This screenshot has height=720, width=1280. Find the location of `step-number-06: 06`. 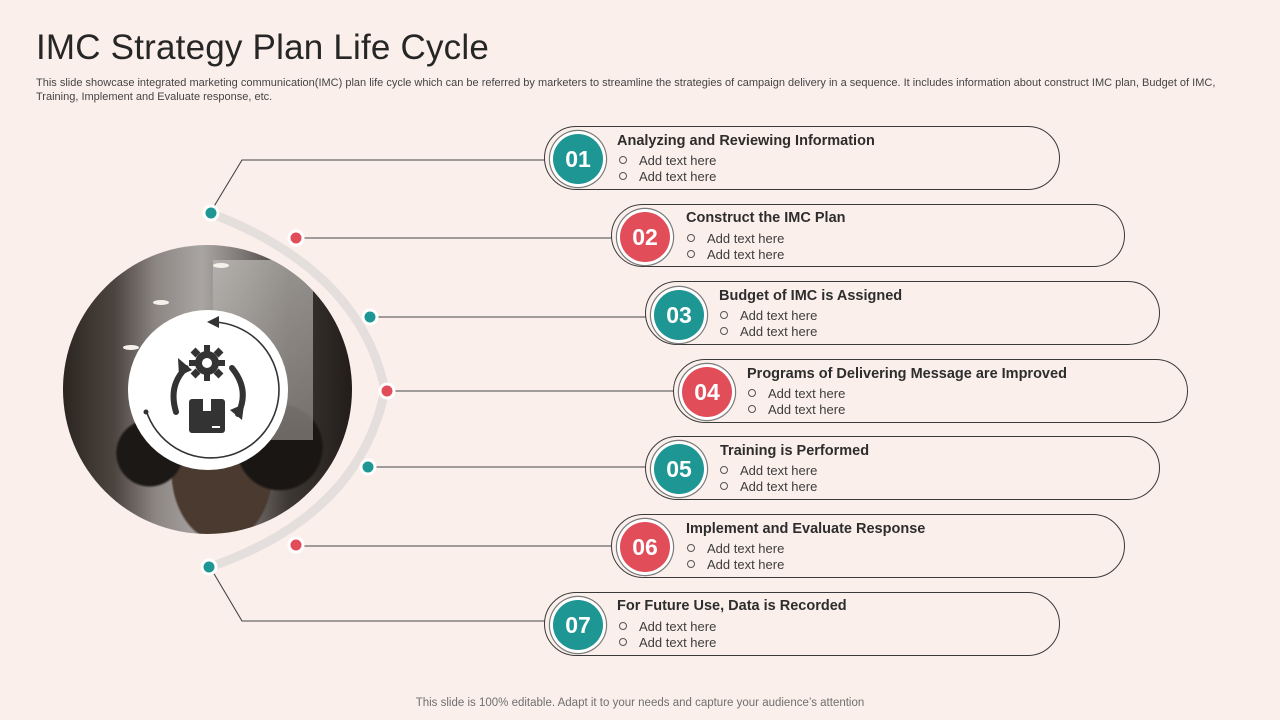

step-number-06: 06 is located at coordinates (645, 547).